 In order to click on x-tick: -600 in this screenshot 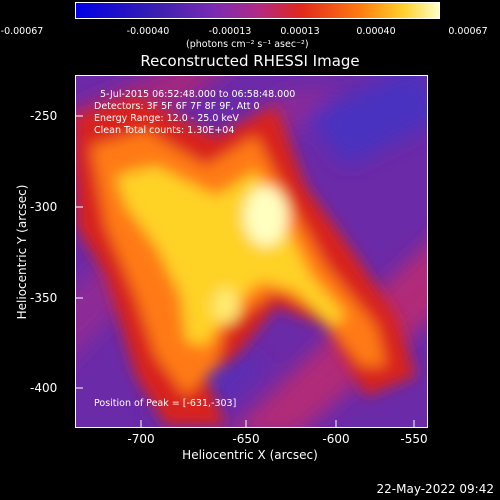, I will do `click(336, 439)`.